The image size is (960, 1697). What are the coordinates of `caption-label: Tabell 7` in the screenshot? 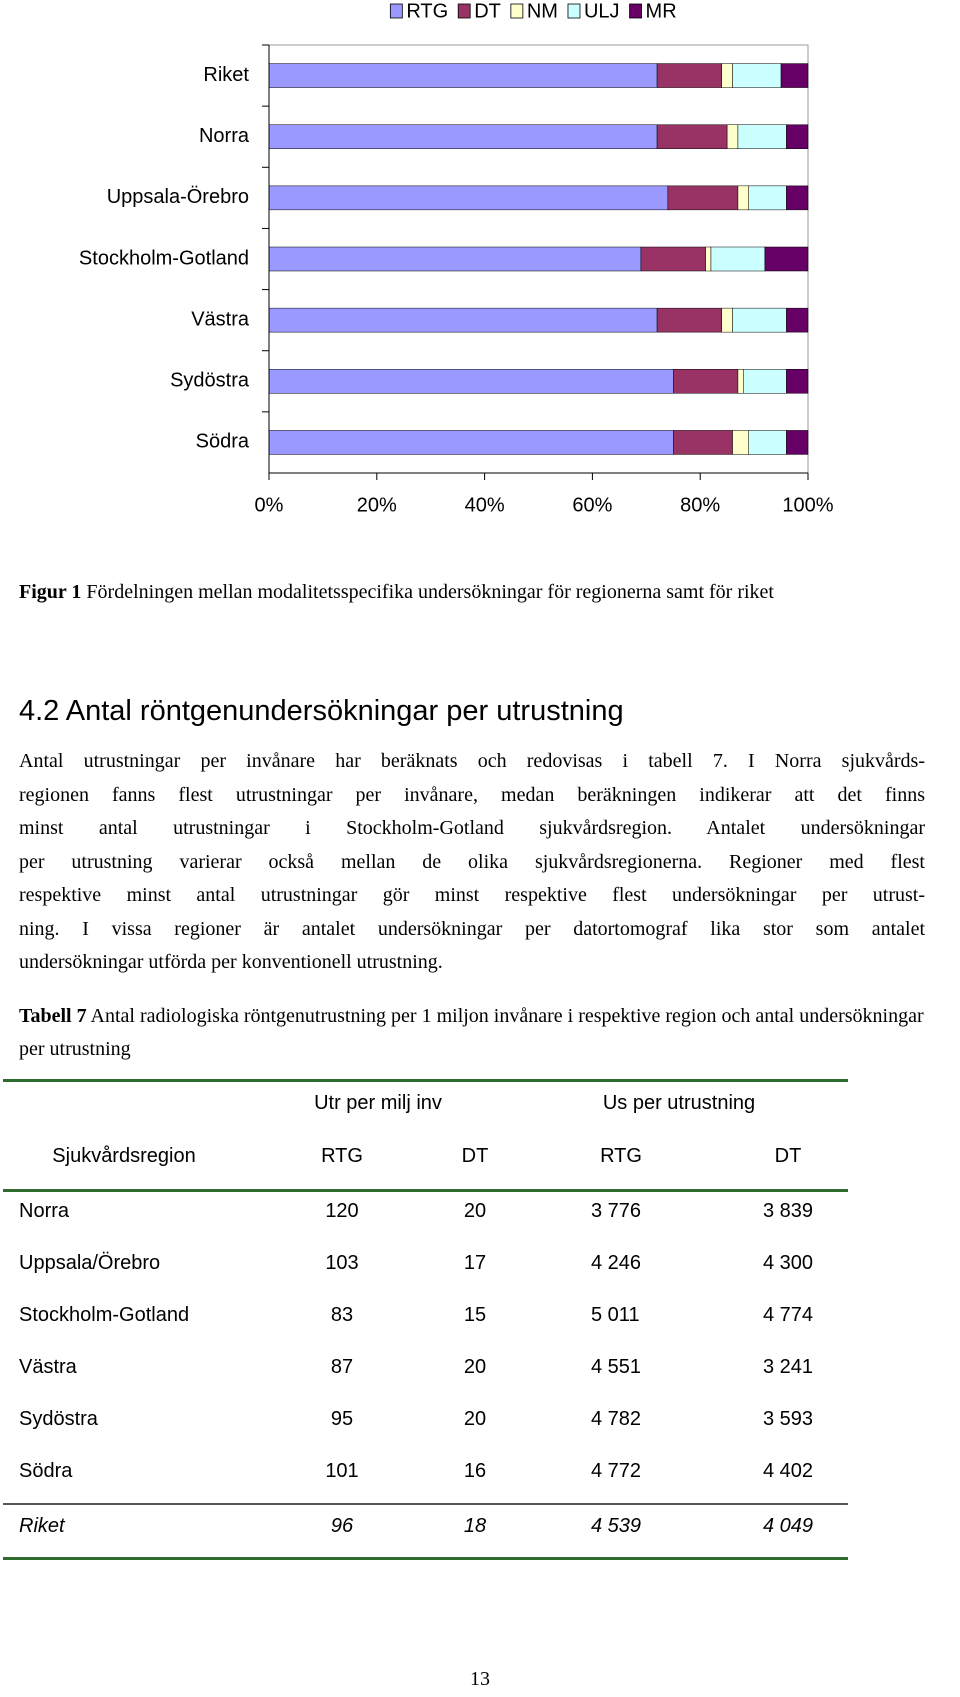 It's located at (53, 1016).